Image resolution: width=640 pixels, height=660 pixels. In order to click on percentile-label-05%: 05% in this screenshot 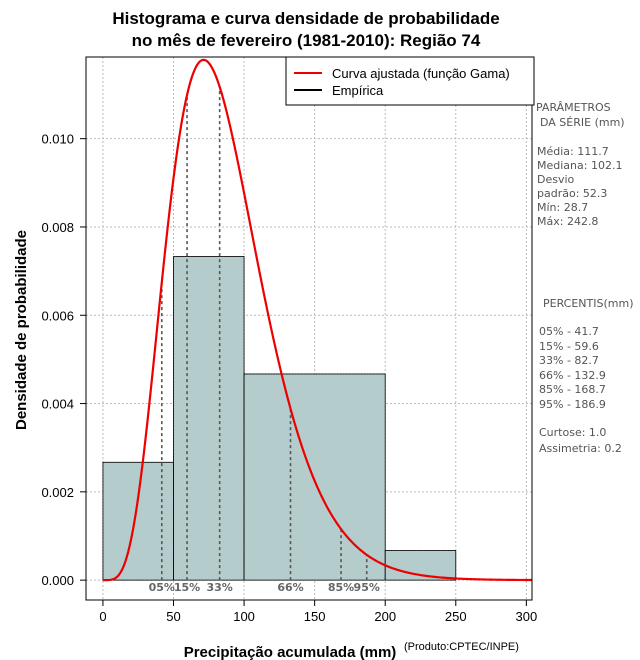, I will do `click(162, 587)`.